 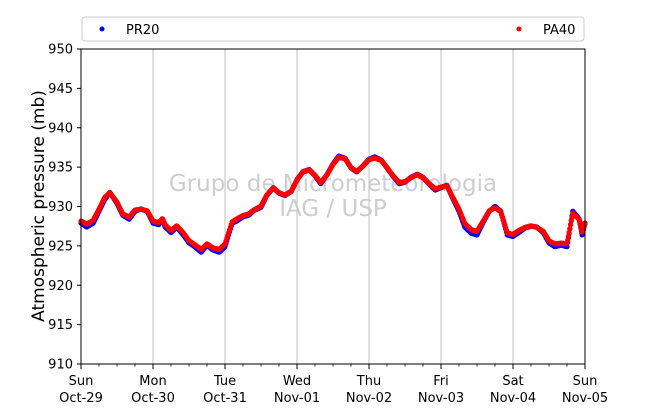 I want to click on watermark-line-2: IAG / USP, so click(x=333, y=209).